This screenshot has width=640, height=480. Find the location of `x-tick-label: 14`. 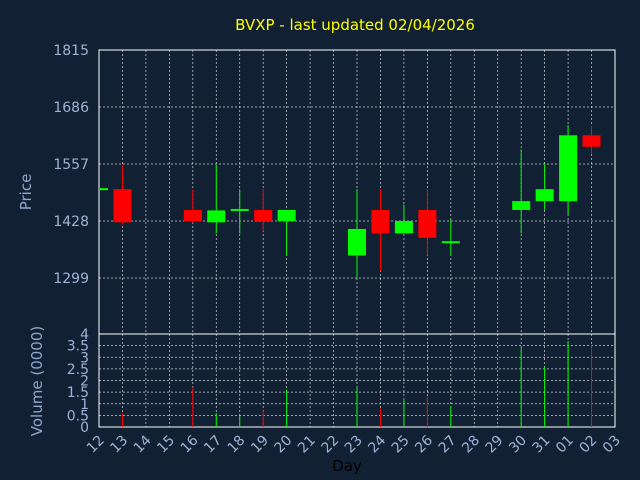

x-tick-label: 14 is located at coordinates (143, 444).